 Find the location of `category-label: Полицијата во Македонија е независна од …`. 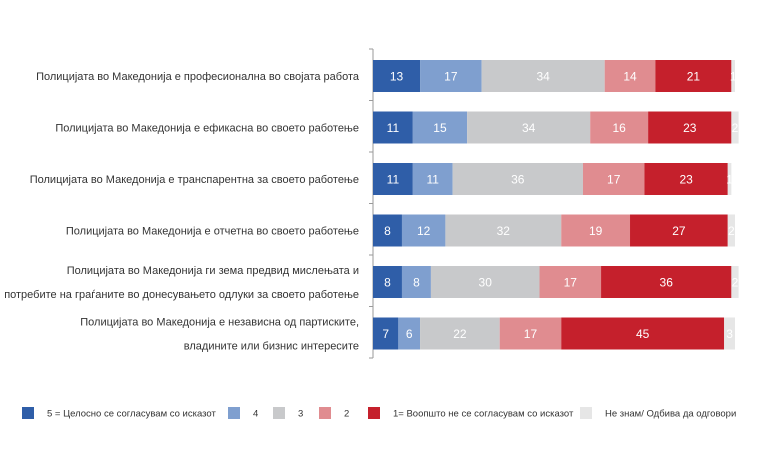

category-label: Полицијата во Македонија е независна од … is located at coordinates (219, 323).